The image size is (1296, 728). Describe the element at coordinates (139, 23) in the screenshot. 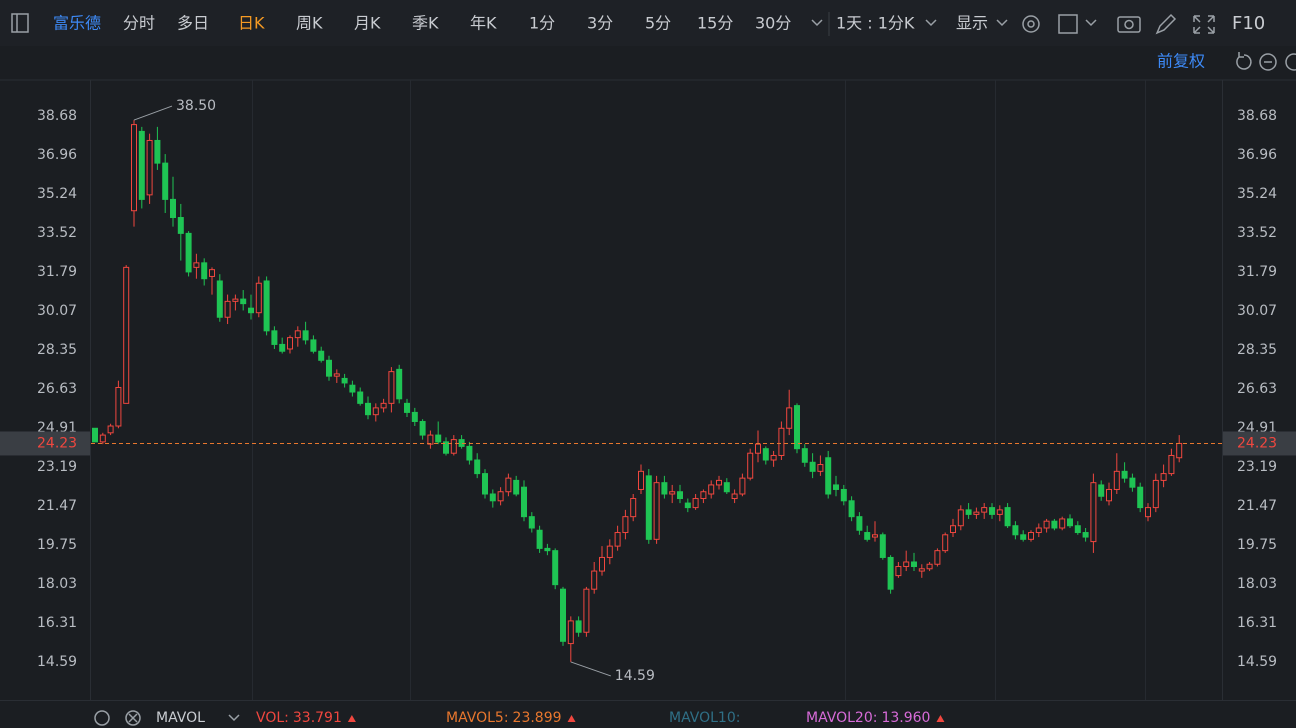

I see `period-tab: 分时` at that location.